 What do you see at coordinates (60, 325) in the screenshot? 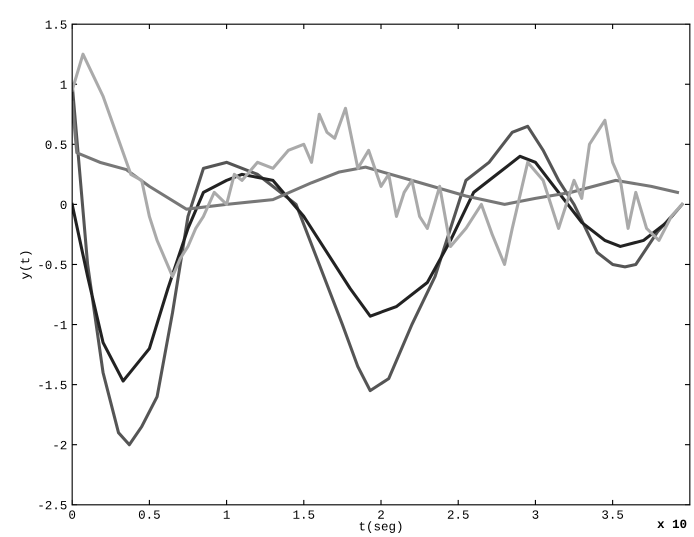
I see `y-tick-label: -1` at bounding box center [60, 325].